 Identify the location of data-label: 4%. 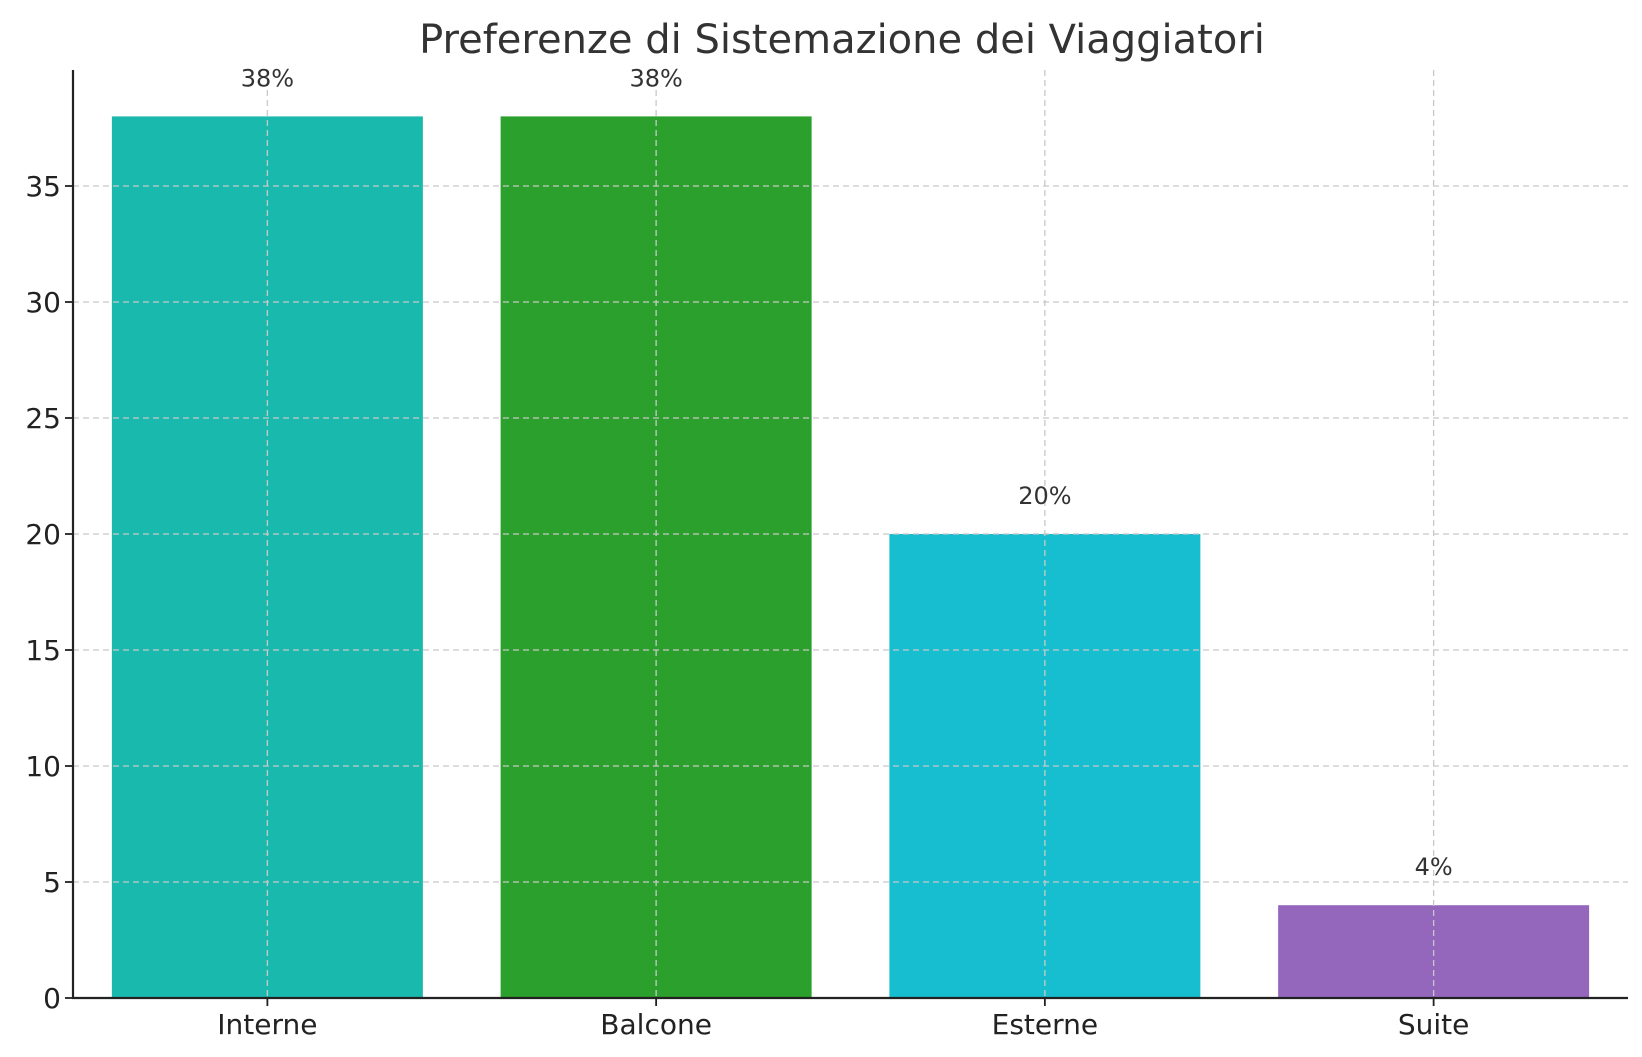
(1434, 867).